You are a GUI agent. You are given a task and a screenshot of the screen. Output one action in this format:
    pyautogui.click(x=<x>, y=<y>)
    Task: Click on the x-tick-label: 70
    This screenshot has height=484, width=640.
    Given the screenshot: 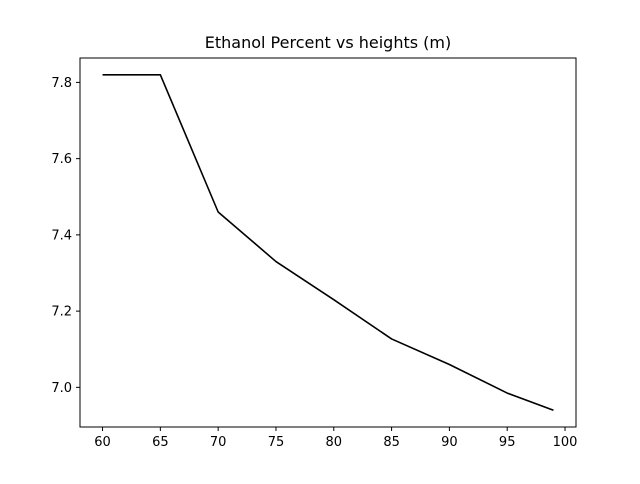 What is the action you would take?
    pyautogui.click(x=218, y=442)
    